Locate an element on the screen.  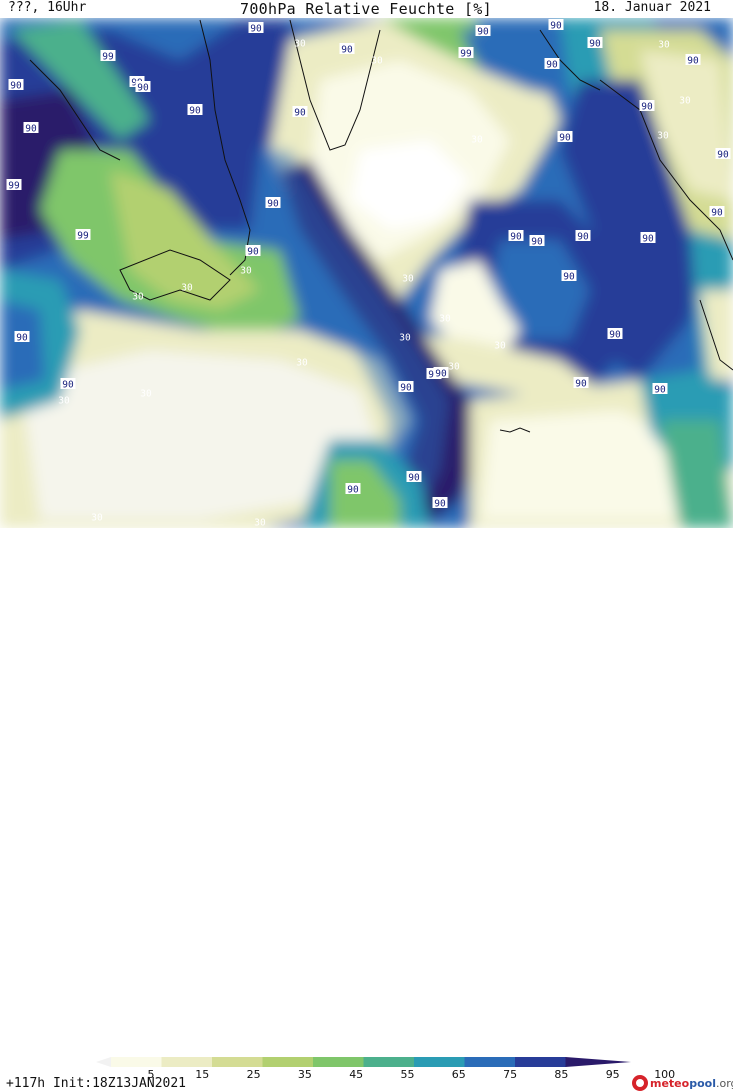
azores-coast is located at coordinates (515, 430).